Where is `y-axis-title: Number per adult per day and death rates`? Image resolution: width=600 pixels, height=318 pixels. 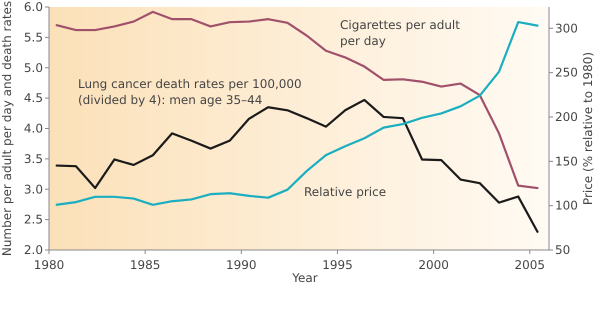
y-axis-title: Number per adult per day and death rates is located at coordinates (7, 128).